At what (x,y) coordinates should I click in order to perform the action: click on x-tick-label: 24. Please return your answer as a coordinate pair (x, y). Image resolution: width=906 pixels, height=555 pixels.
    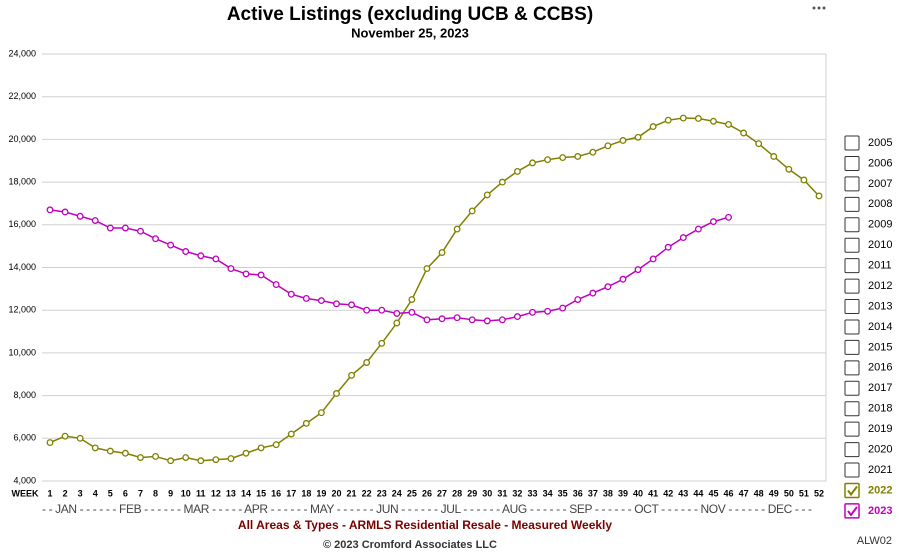
    Looking at the image, I should click on (397, 493).